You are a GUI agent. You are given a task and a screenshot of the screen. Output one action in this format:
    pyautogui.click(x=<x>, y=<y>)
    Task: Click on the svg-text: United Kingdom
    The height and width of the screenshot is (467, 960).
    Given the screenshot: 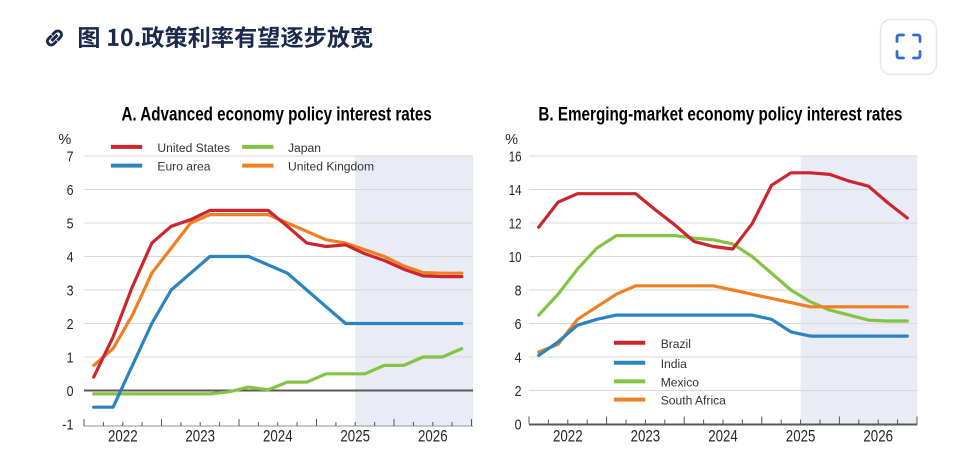 What is the action you would take?
    pyautogui.click(x=331, y=167)
    